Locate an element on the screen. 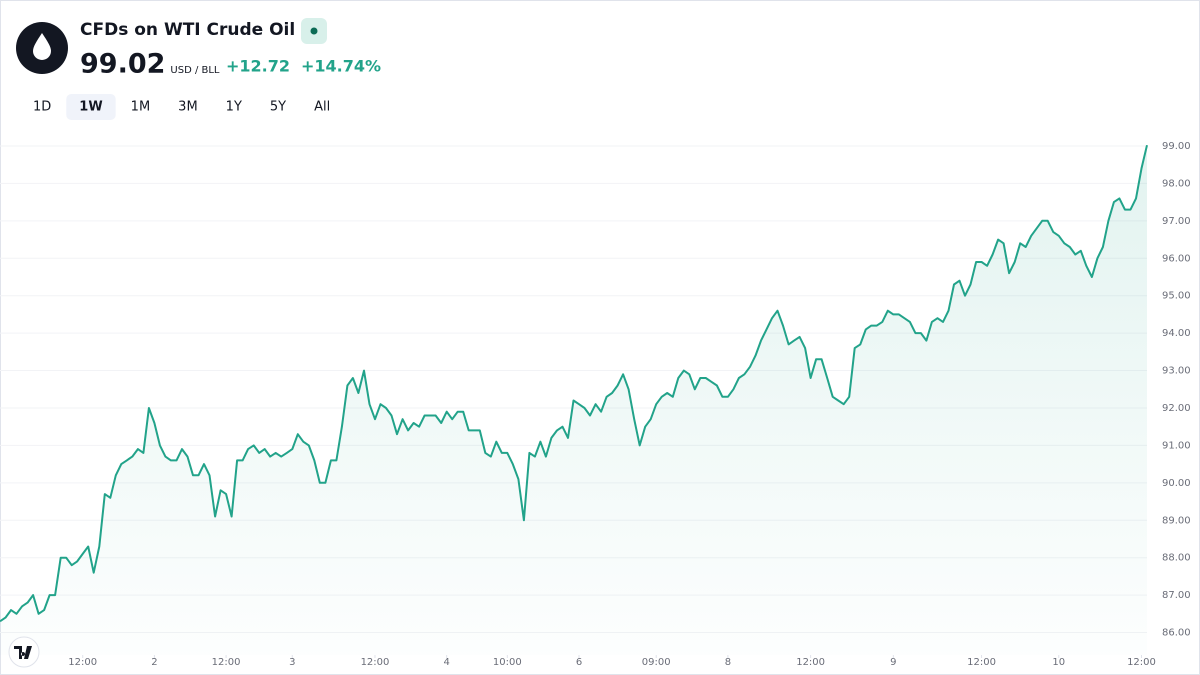 This screenshot has height=675, width=1200. y-tick-label: 99.00 is located at coordinates (1176, 146).